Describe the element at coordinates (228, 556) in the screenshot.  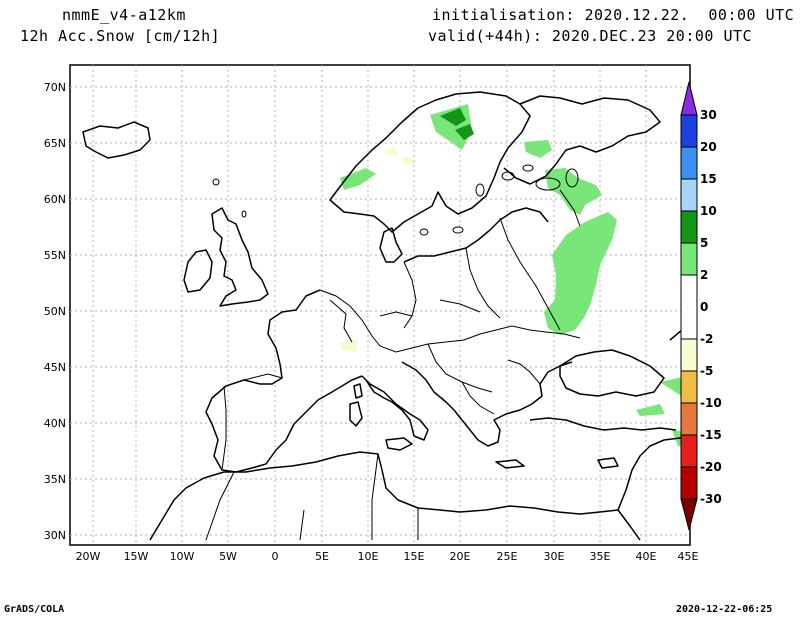
I see `lon-label: 5W` at that location.